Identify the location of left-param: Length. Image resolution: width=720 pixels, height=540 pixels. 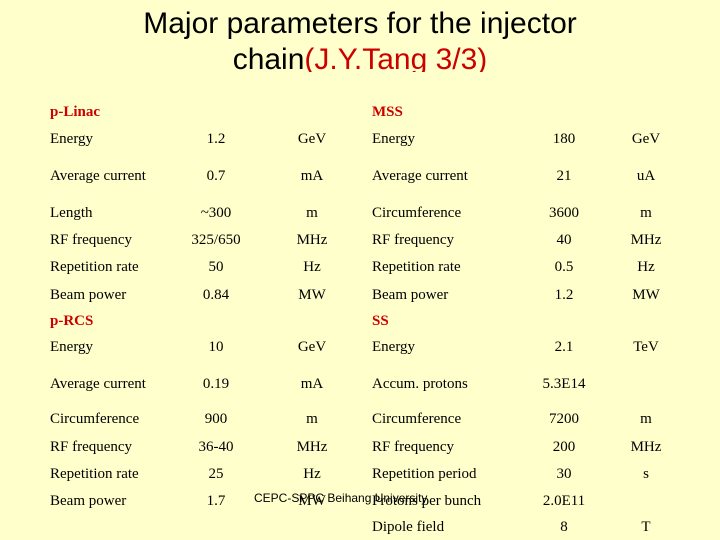
(71, 213).